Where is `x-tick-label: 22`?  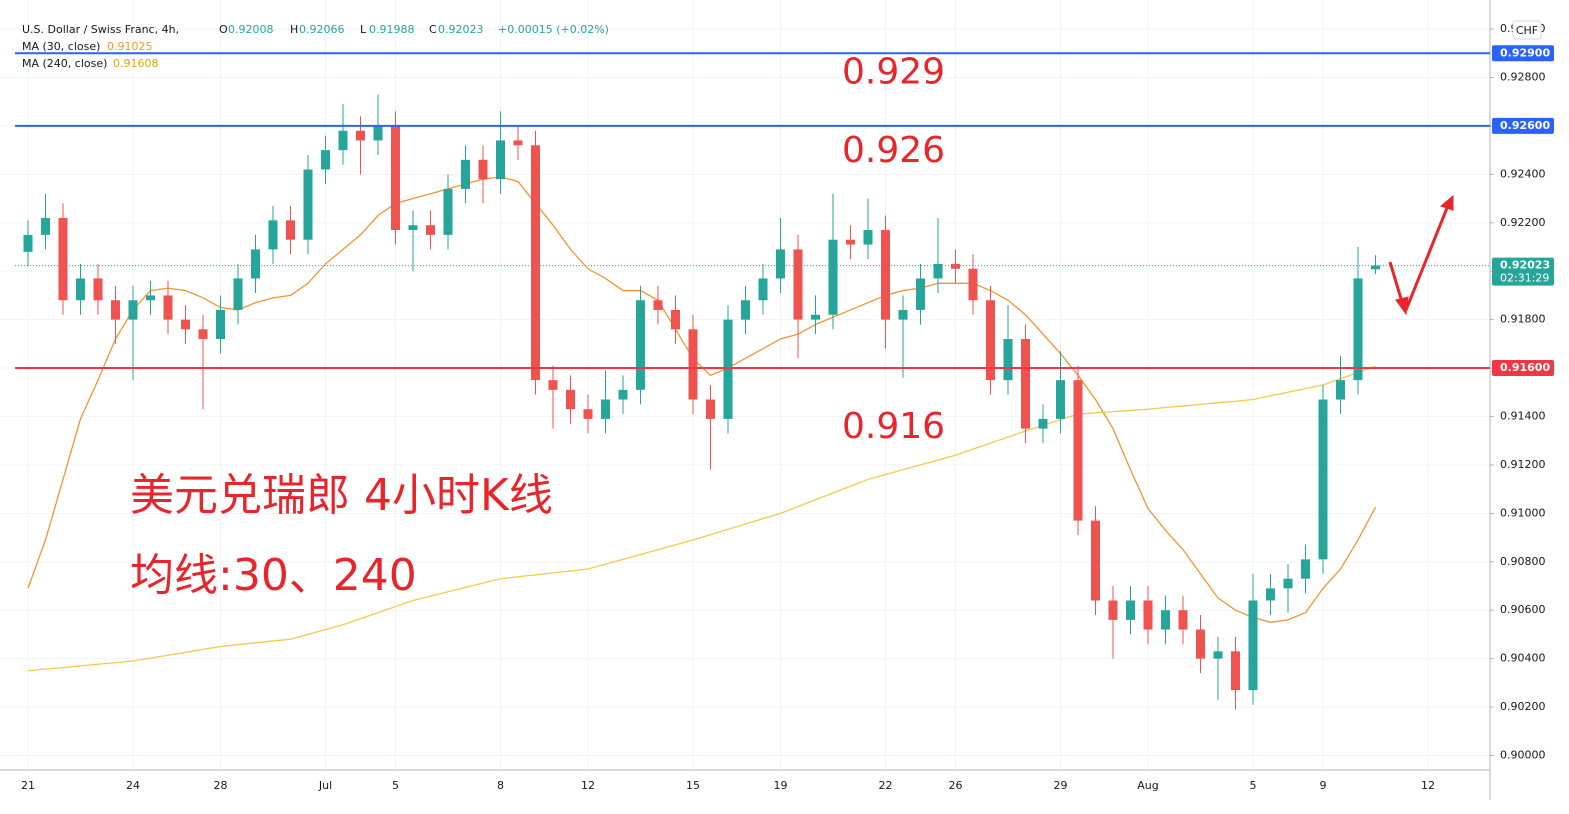 x-tick-label: 22 is located at coordinates (886, 785).